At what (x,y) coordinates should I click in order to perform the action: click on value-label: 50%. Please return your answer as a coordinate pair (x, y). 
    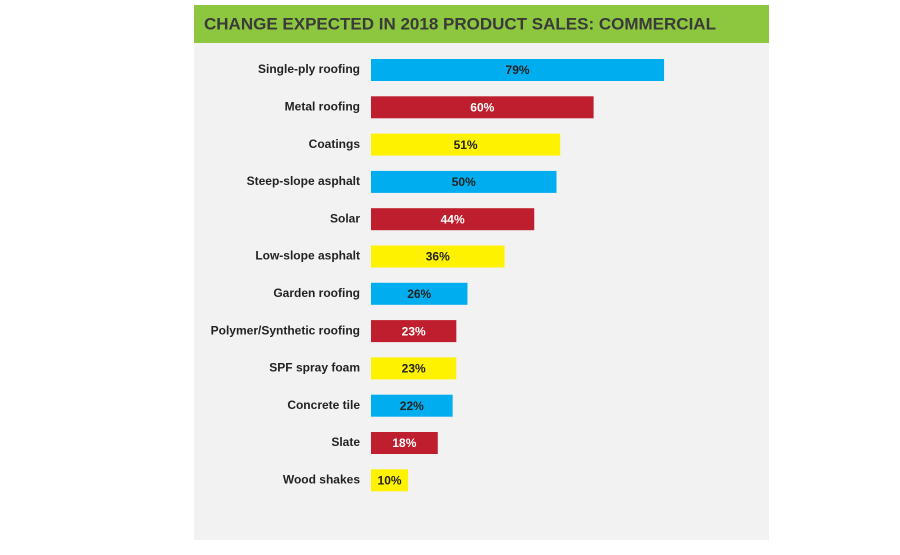
    Looking at the image, I should click on (464, 182).